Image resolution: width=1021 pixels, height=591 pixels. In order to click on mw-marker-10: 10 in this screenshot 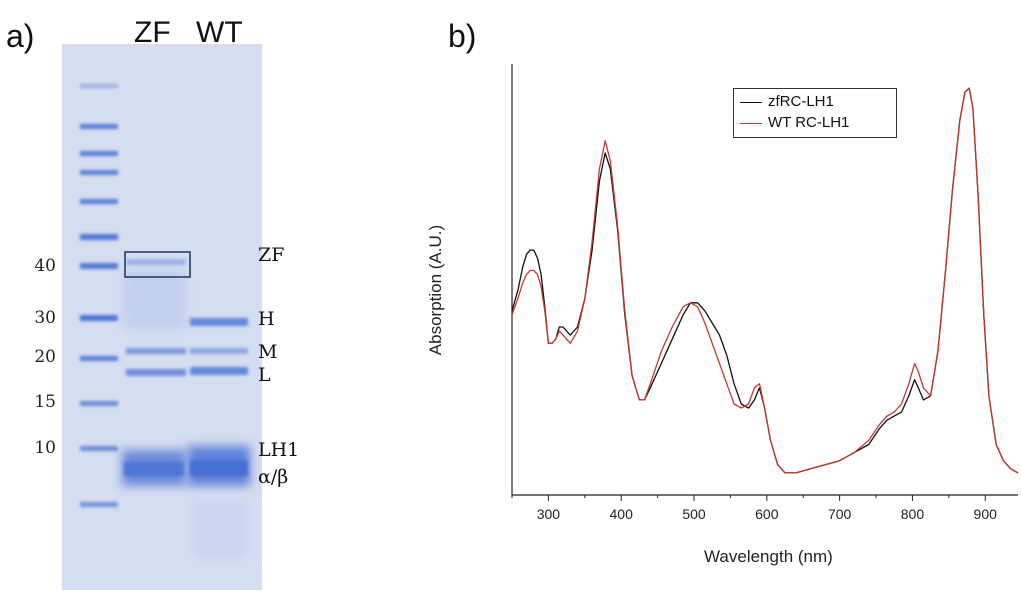, I will do `click(45, 448)`.